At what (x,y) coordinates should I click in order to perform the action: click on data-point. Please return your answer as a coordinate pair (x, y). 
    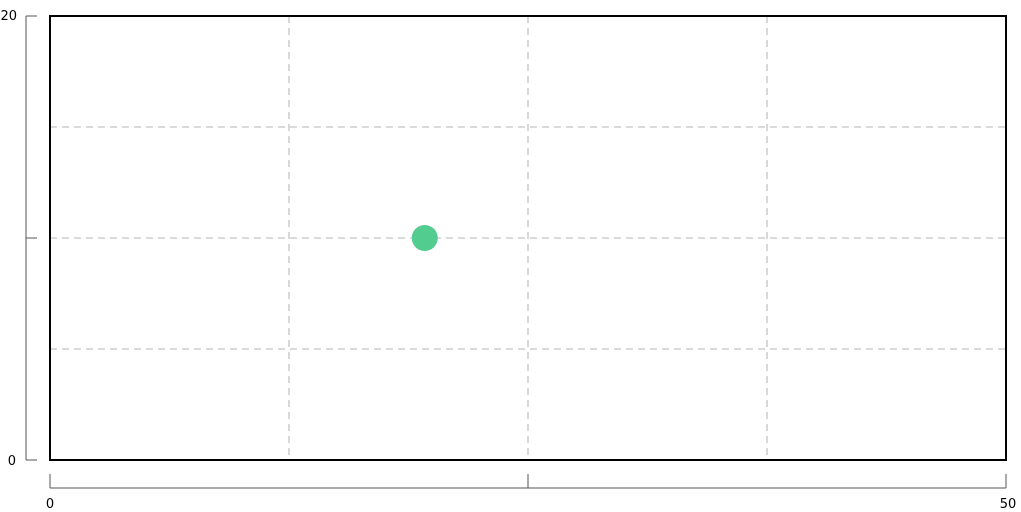
    Looking at the image, I should click on (424, 238).